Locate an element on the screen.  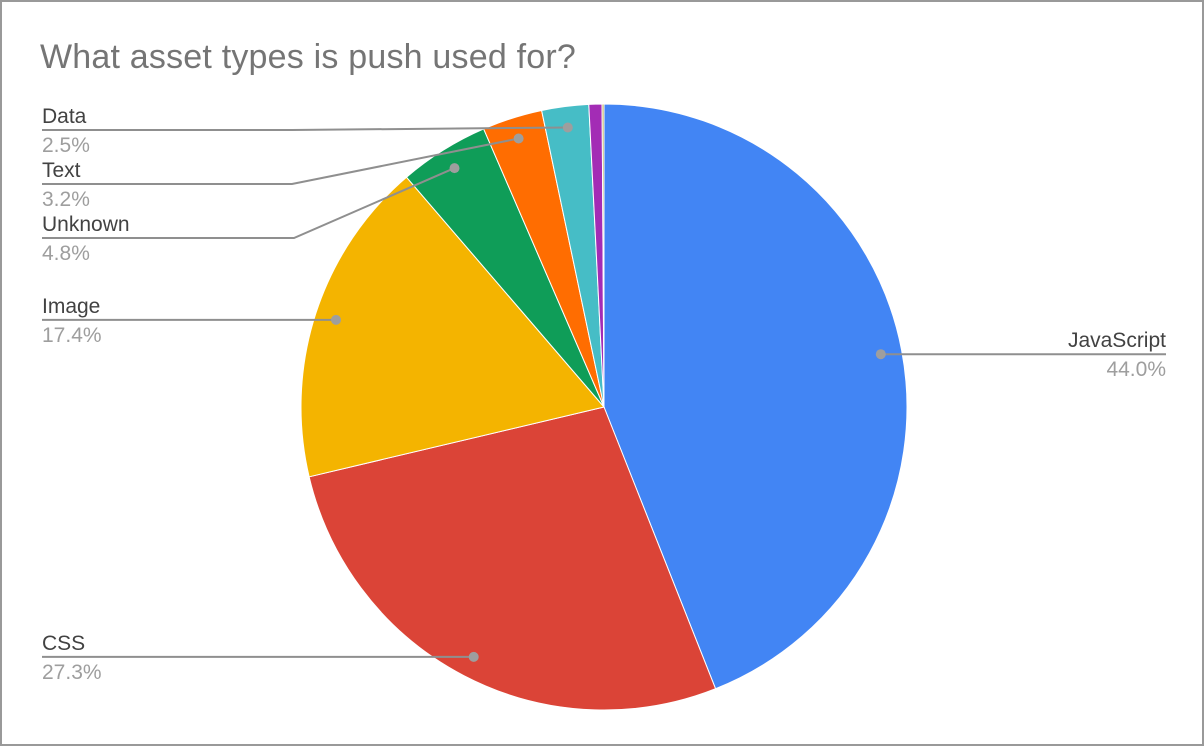
slice-percent-unknown: 4.8% is located at coordinates (66, 253).